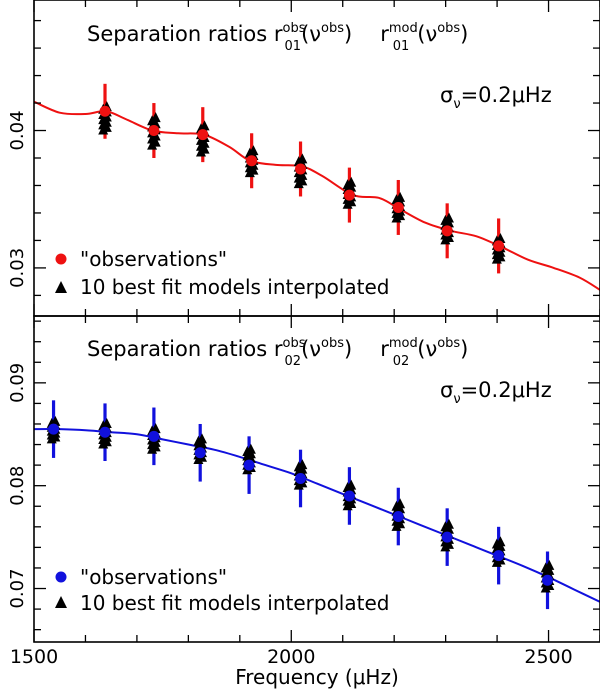  What do you see at coordinates (17, 383) in the screenshot?
I see `y-tick-label: 0.09` at bounding box center [17, 383].